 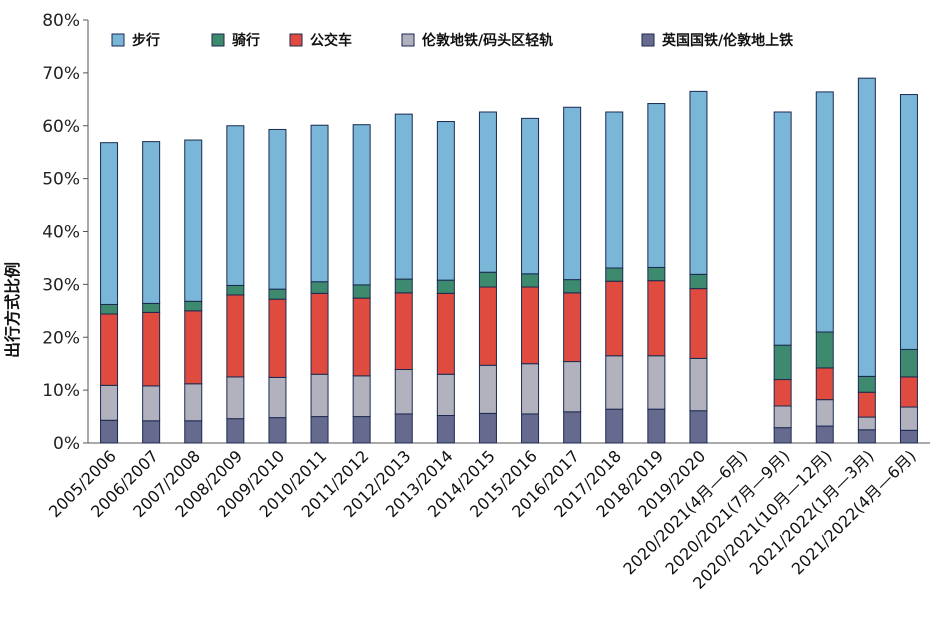 What do you see at coordinates (61, 233) in the screenshot?
I see `y-tick-label: 40%` at bounding box center [61, 233].